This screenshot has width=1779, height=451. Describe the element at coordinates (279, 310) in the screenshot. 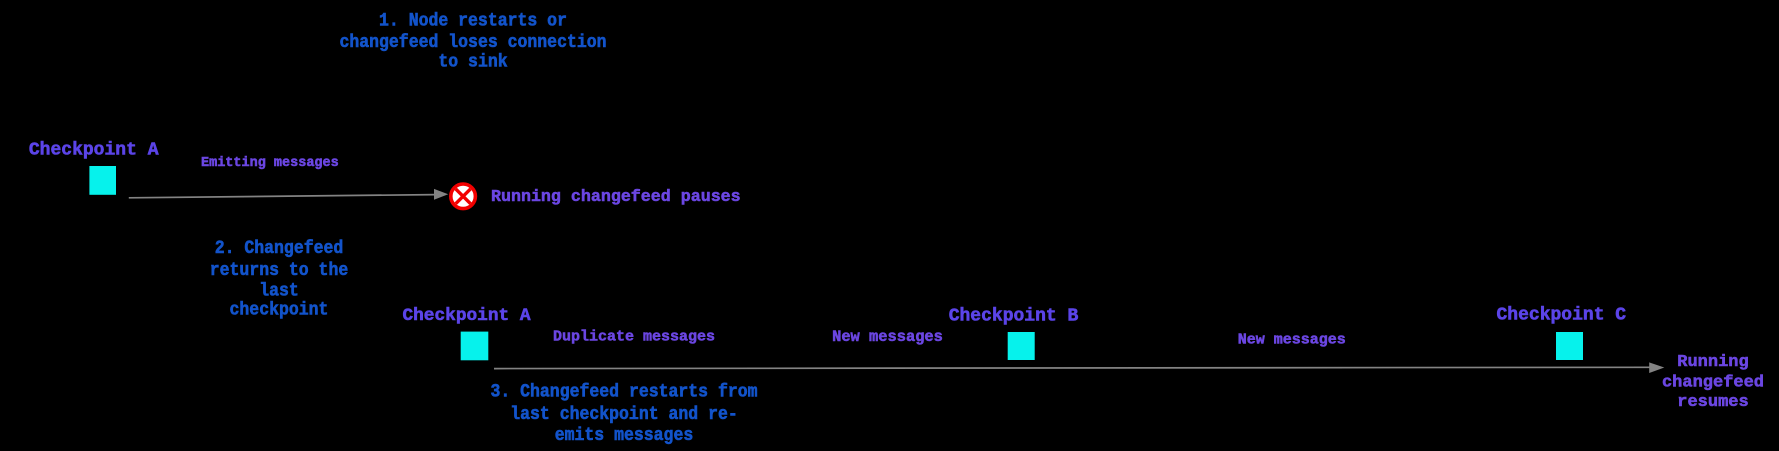

I see `svg-text: checkpoint` at that location.